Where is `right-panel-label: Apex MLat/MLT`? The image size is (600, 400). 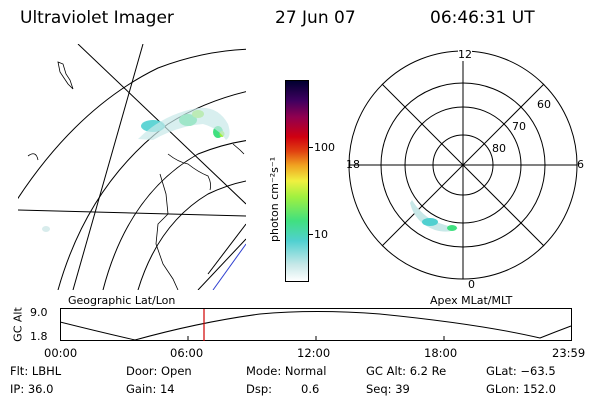 right-panel-label: Apex MLat/MLT is located at coordinates (471, 300).